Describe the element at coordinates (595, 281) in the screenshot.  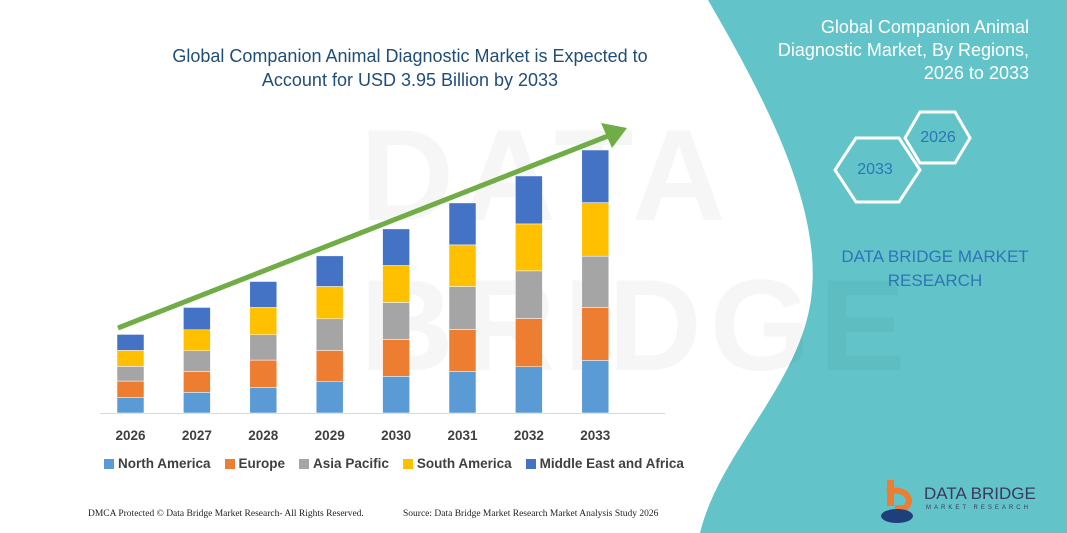
I see `bar-segment-2033-asia-pacific` at that location.